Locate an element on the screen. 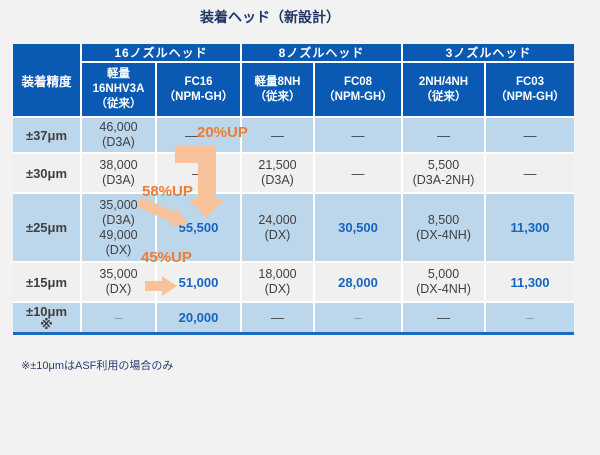 Image resolution: width=600 pixels, height=455 pixels. cell-value-new: 51,000 is located at coordinates (198, 282).